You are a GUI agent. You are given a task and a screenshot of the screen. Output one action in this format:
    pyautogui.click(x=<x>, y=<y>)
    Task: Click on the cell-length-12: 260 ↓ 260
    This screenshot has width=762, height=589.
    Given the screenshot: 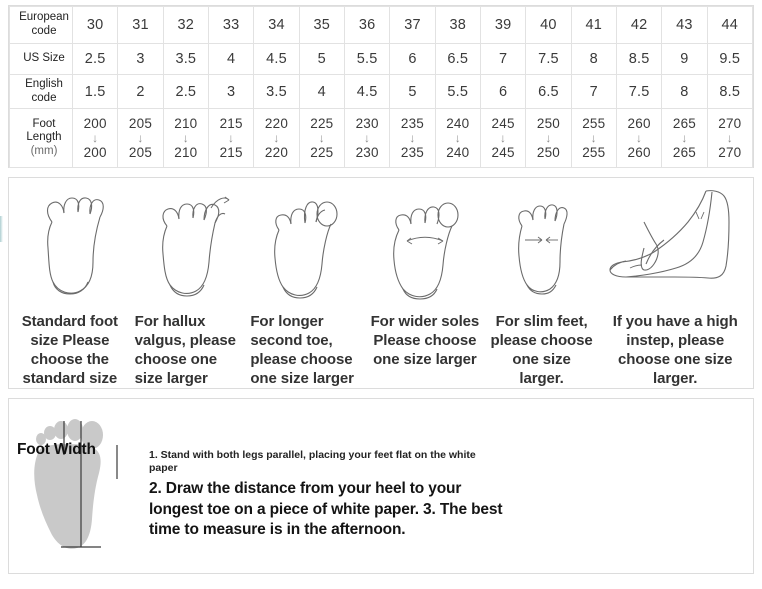 What is the action you would take?
    pyautogui.click(x=639, y=138)
    